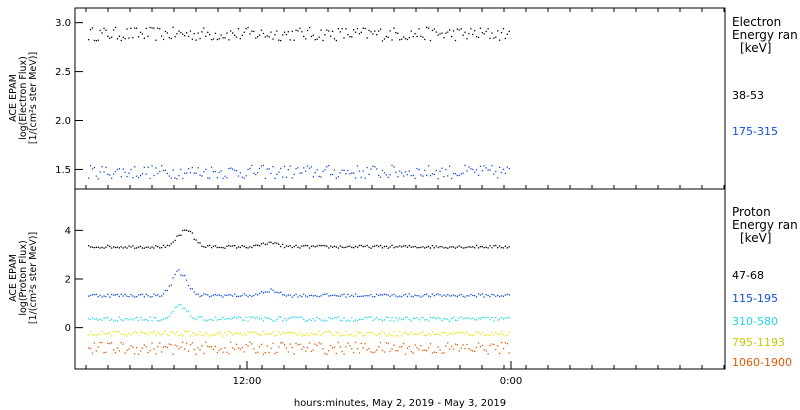 The image size is (800, 410). Describe the element at coordinates (68, 231) in the screenshot. I see `proton-y-tick-label: 4` at that location.